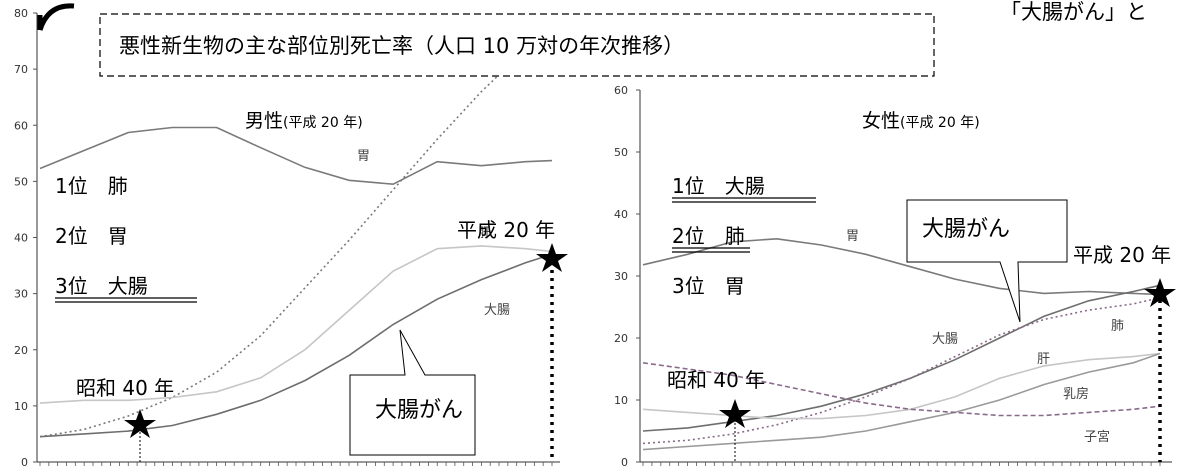  I want to click on male-y-tick-label: 80, so click(21, 13).